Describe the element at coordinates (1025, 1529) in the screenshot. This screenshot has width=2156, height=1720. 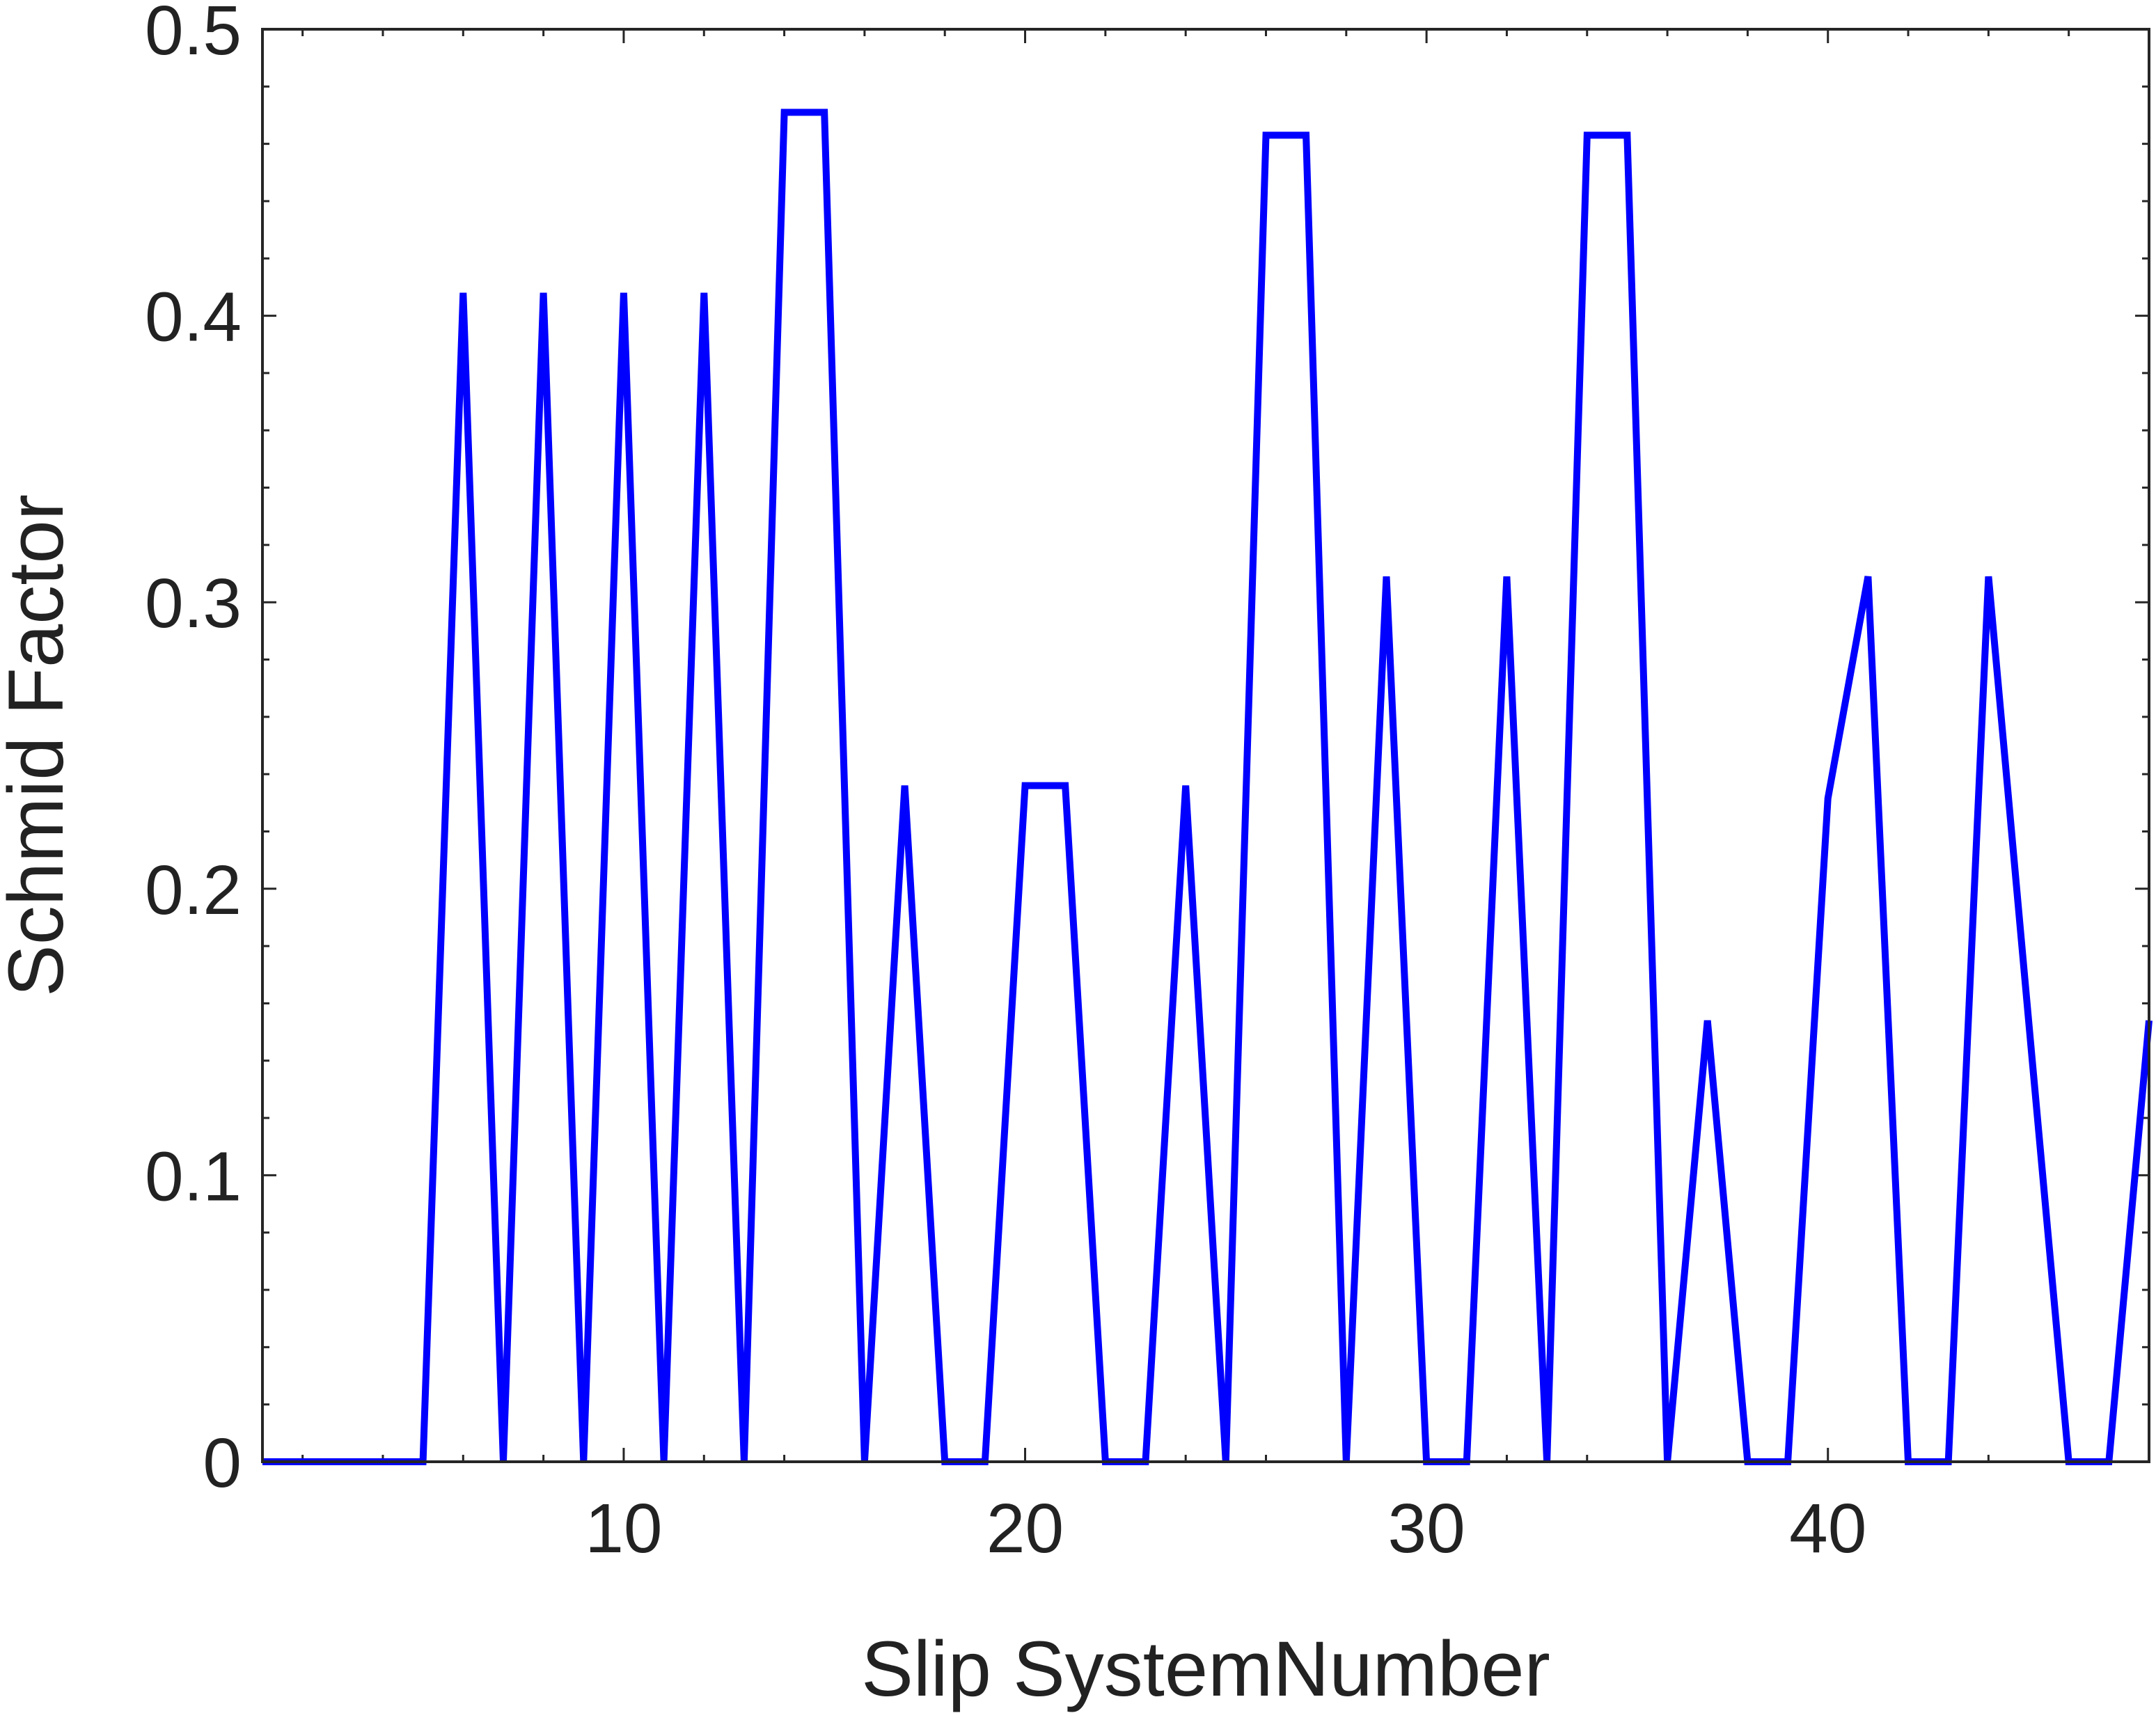
I see `x-tick-label: 20` at that location.